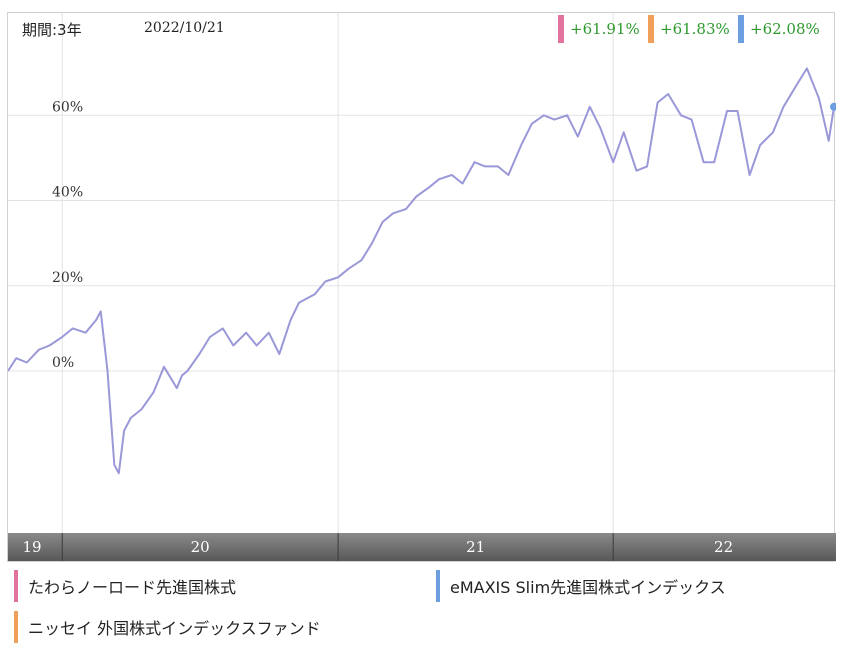 The width and height of the screenshot is (842, 652). What do you see at coordinates (605, 29) in the screenshot?
I see `return-value-tawara: +61.91%` at bounding box center [605, 29].